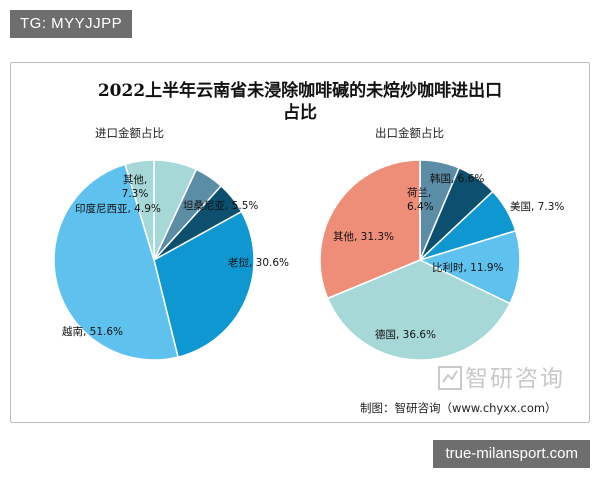 This screenshot has height=480, width=600. Describe the element at coordinates (450, 378) in the screenshot. I see `watermark-logo-icon` at that location.